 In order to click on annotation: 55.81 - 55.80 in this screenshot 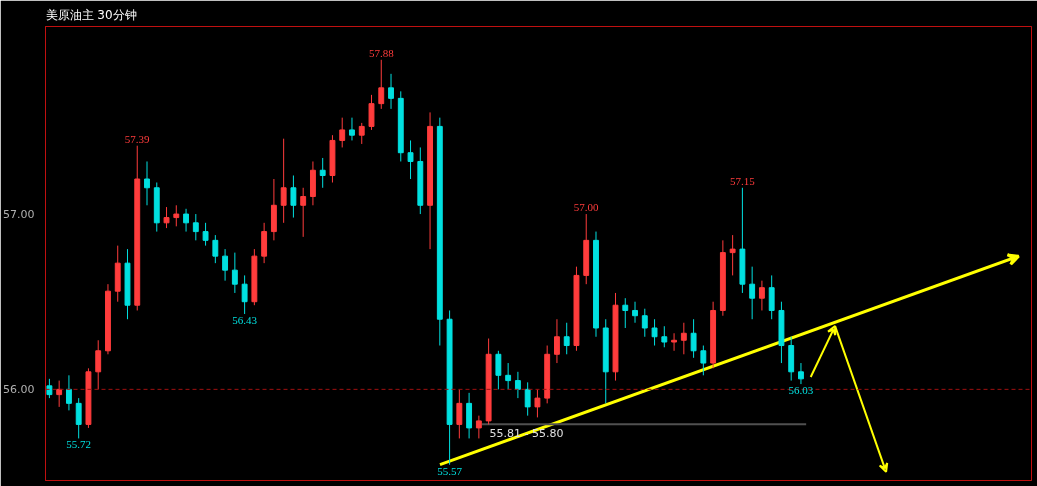, I will do `click(526, 434)`.